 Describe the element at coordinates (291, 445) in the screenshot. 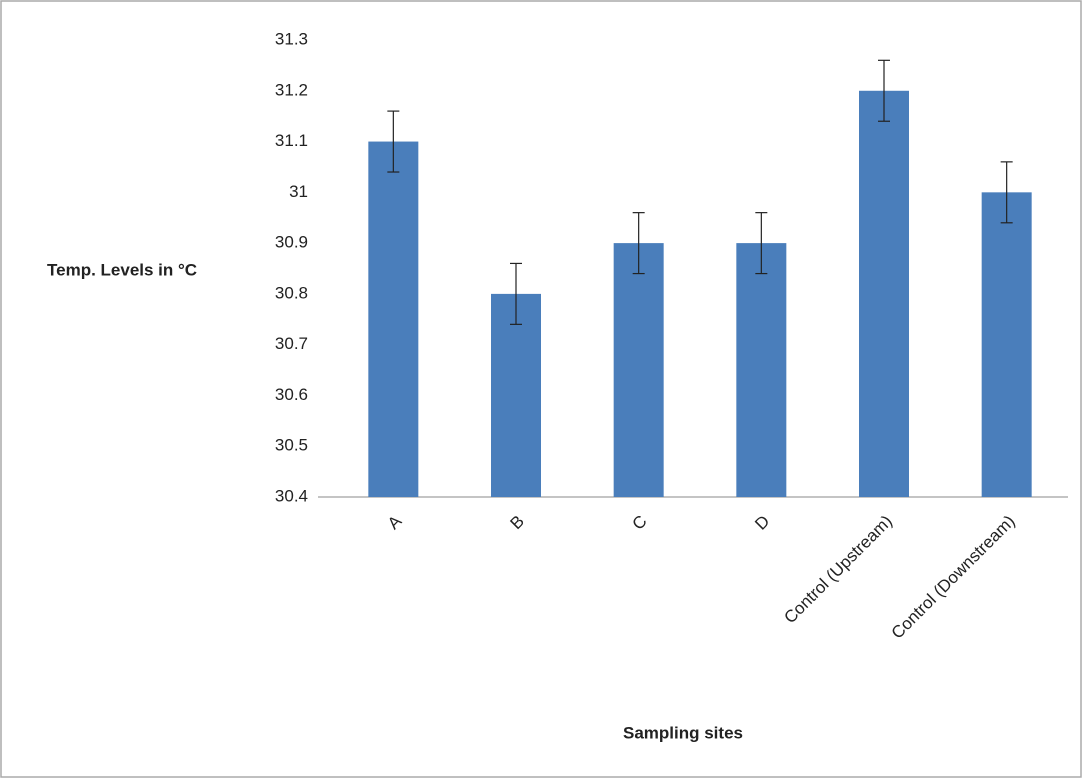

I see `y-tick-label: 30.5` at that location.